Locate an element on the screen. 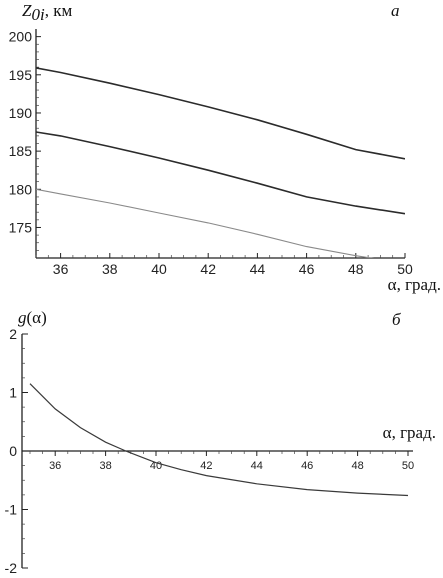  panel-a-x-tick-label: 46 is located at coordinates (307, 269).